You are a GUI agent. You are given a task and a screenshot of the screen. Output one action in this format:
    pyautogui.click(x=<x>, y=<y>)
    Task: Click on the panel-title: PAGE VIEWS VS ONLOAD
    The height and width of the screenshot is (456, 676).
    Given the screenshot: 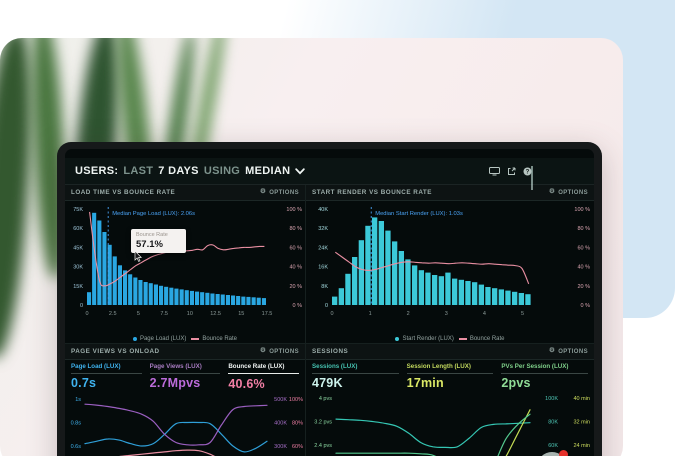 What is the action you would take?
    pyautogui.click(x=115, y=351)
    